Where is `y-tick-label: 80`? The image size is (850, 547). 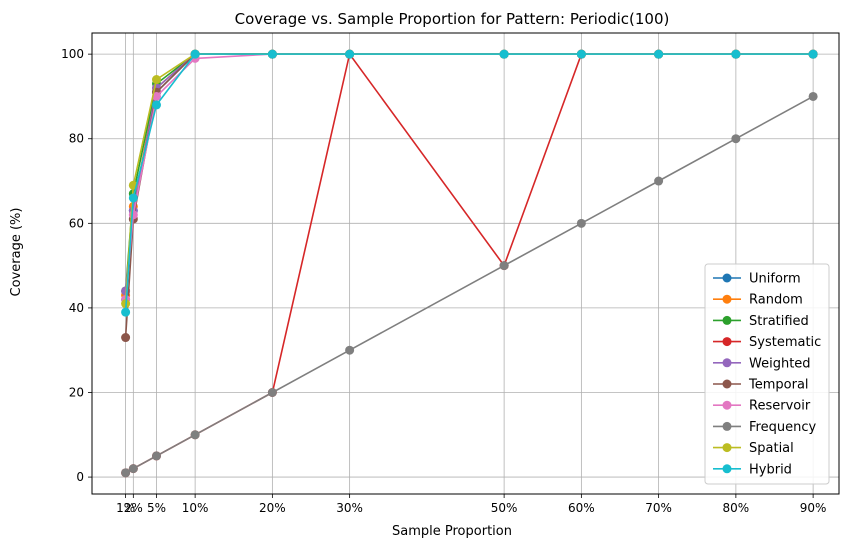
y-tick-label: 80 is located at coordinates (76, 139).